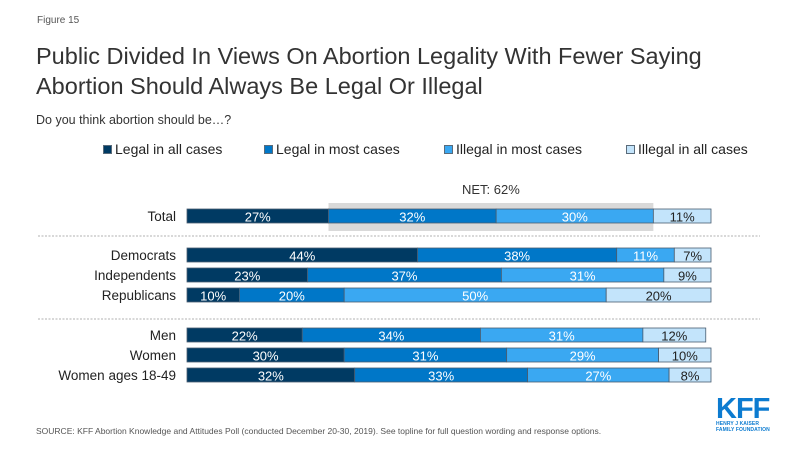 This screenshot has height=450, width=800. I want to click on category-label: Women ages 18-49, so click(117, 375).